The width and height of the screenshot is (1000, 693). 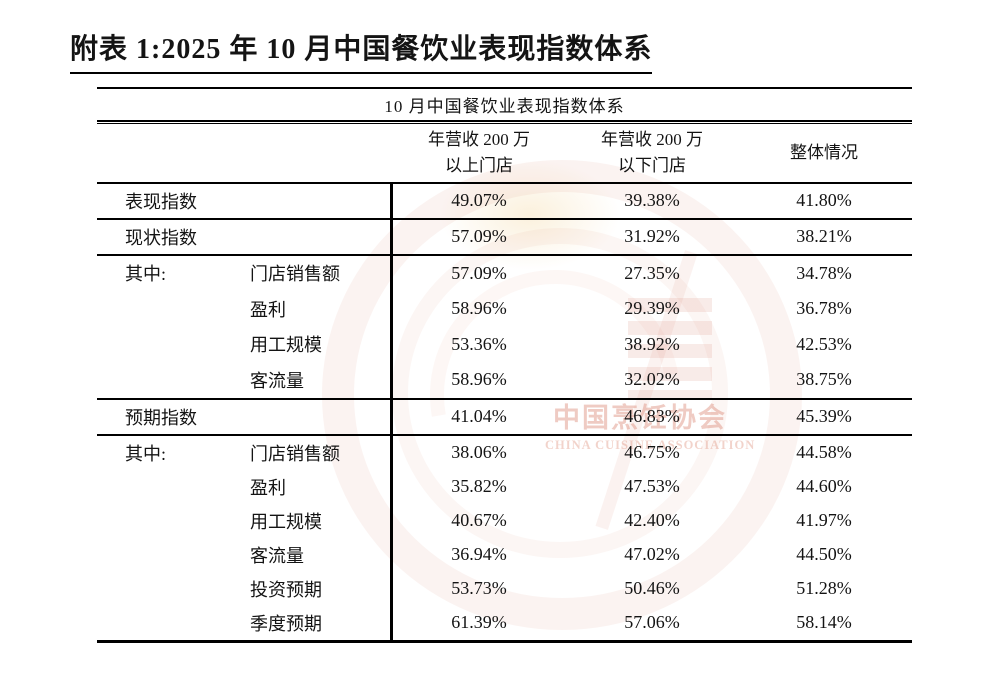 What do you see at coordinates (652, 520) in the screenshot?
I see `value-cell: 42.40%` at bounding box center [652, 520].